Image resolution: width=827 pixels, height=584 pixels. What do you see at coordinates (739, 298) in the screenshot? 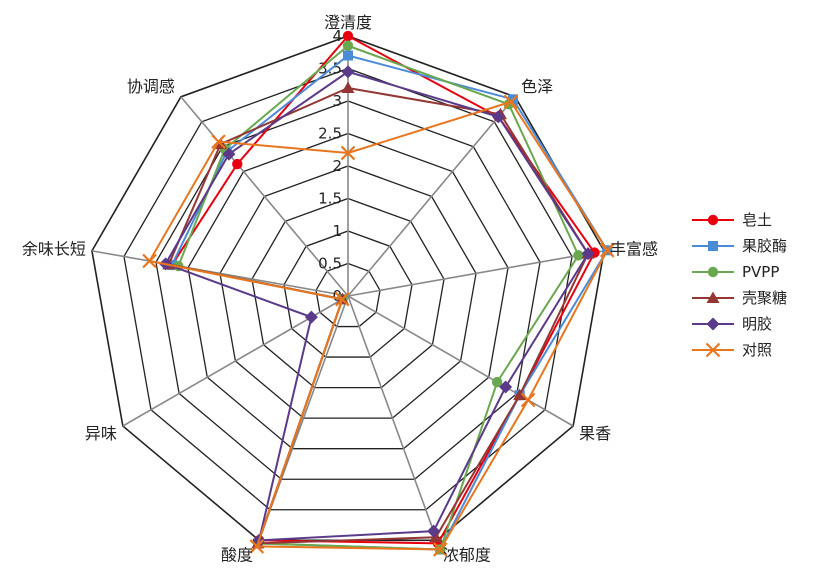
I see `legend-item: 壳聚糖` at bounding box center [739, 298].